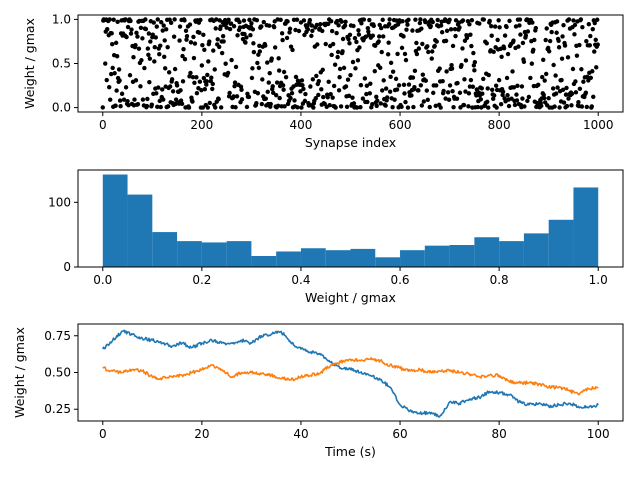 The image size is (640, 480). I want to click on timeseries-y-ticks: 0.25 0.50 0.75, so click(61, 372).